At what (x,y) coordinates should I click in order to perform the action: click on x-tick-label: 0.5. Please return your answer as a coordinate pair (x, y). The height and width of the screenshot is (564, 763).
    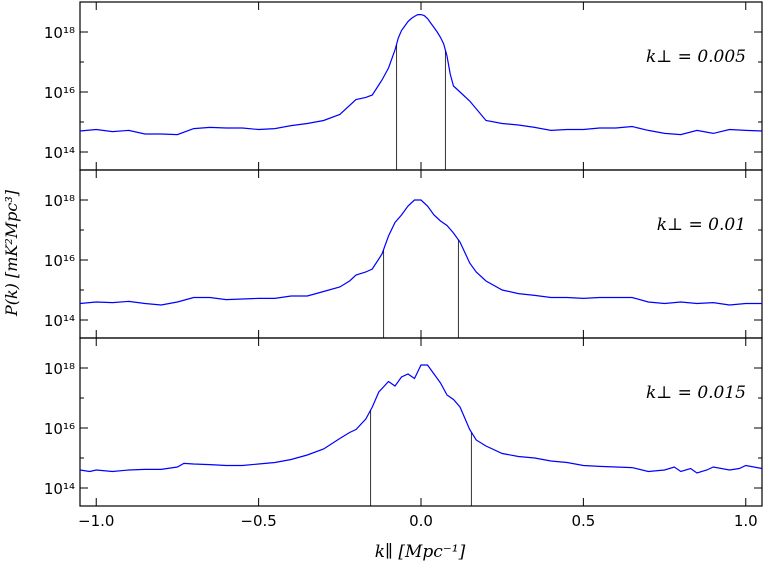
    Looking at the image, I should click on (583, 521).